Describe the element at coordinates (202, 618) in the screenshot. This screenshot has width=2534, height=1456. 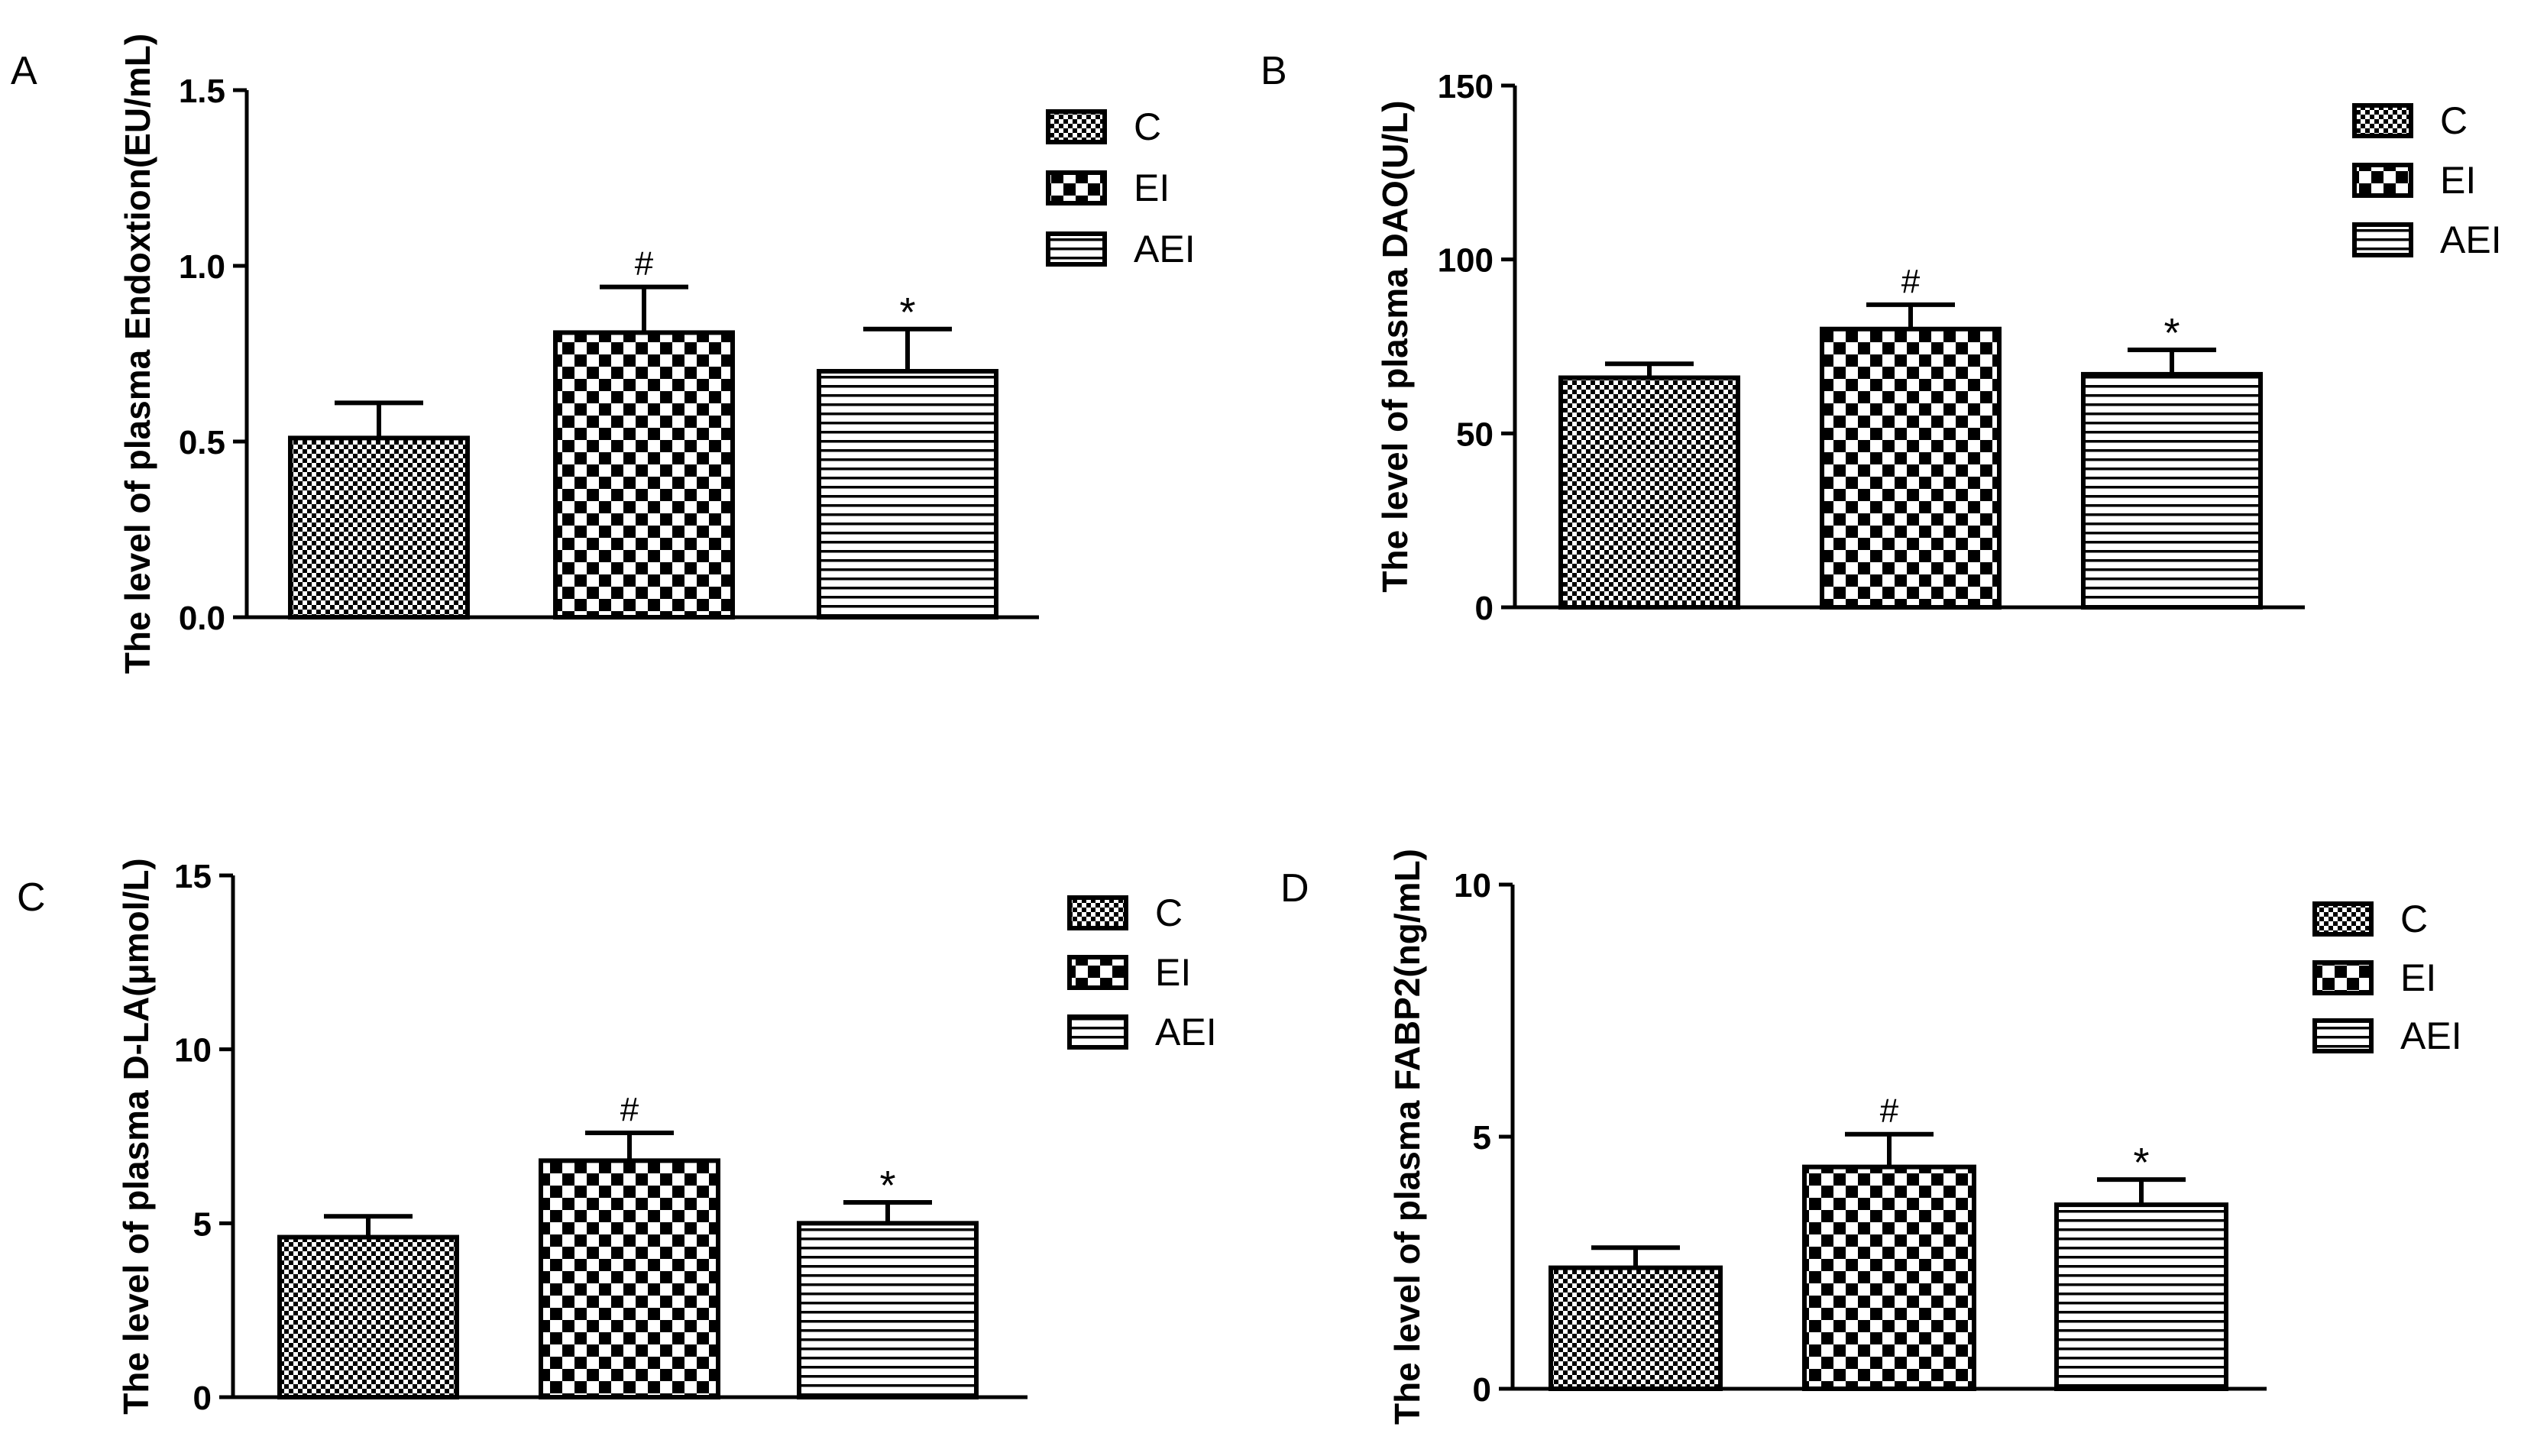
I see `y-tick-label: 0.0` at that location.